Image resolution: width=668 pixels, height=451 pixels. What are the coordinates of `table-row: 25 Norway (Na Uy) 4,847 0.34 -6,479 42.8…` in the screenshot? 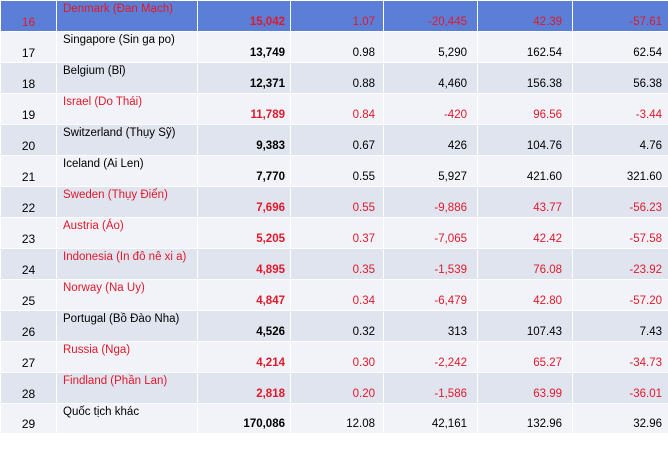 It's located at (334, 295).